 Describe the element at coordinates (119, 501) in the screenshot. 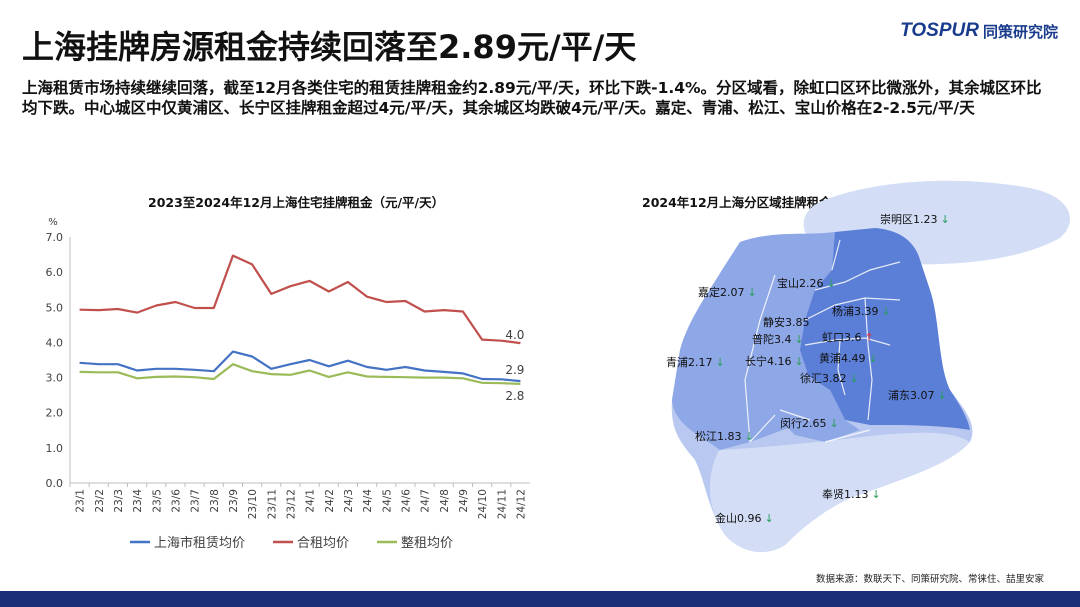

I see `x-tick-label: 23/3` at that location.